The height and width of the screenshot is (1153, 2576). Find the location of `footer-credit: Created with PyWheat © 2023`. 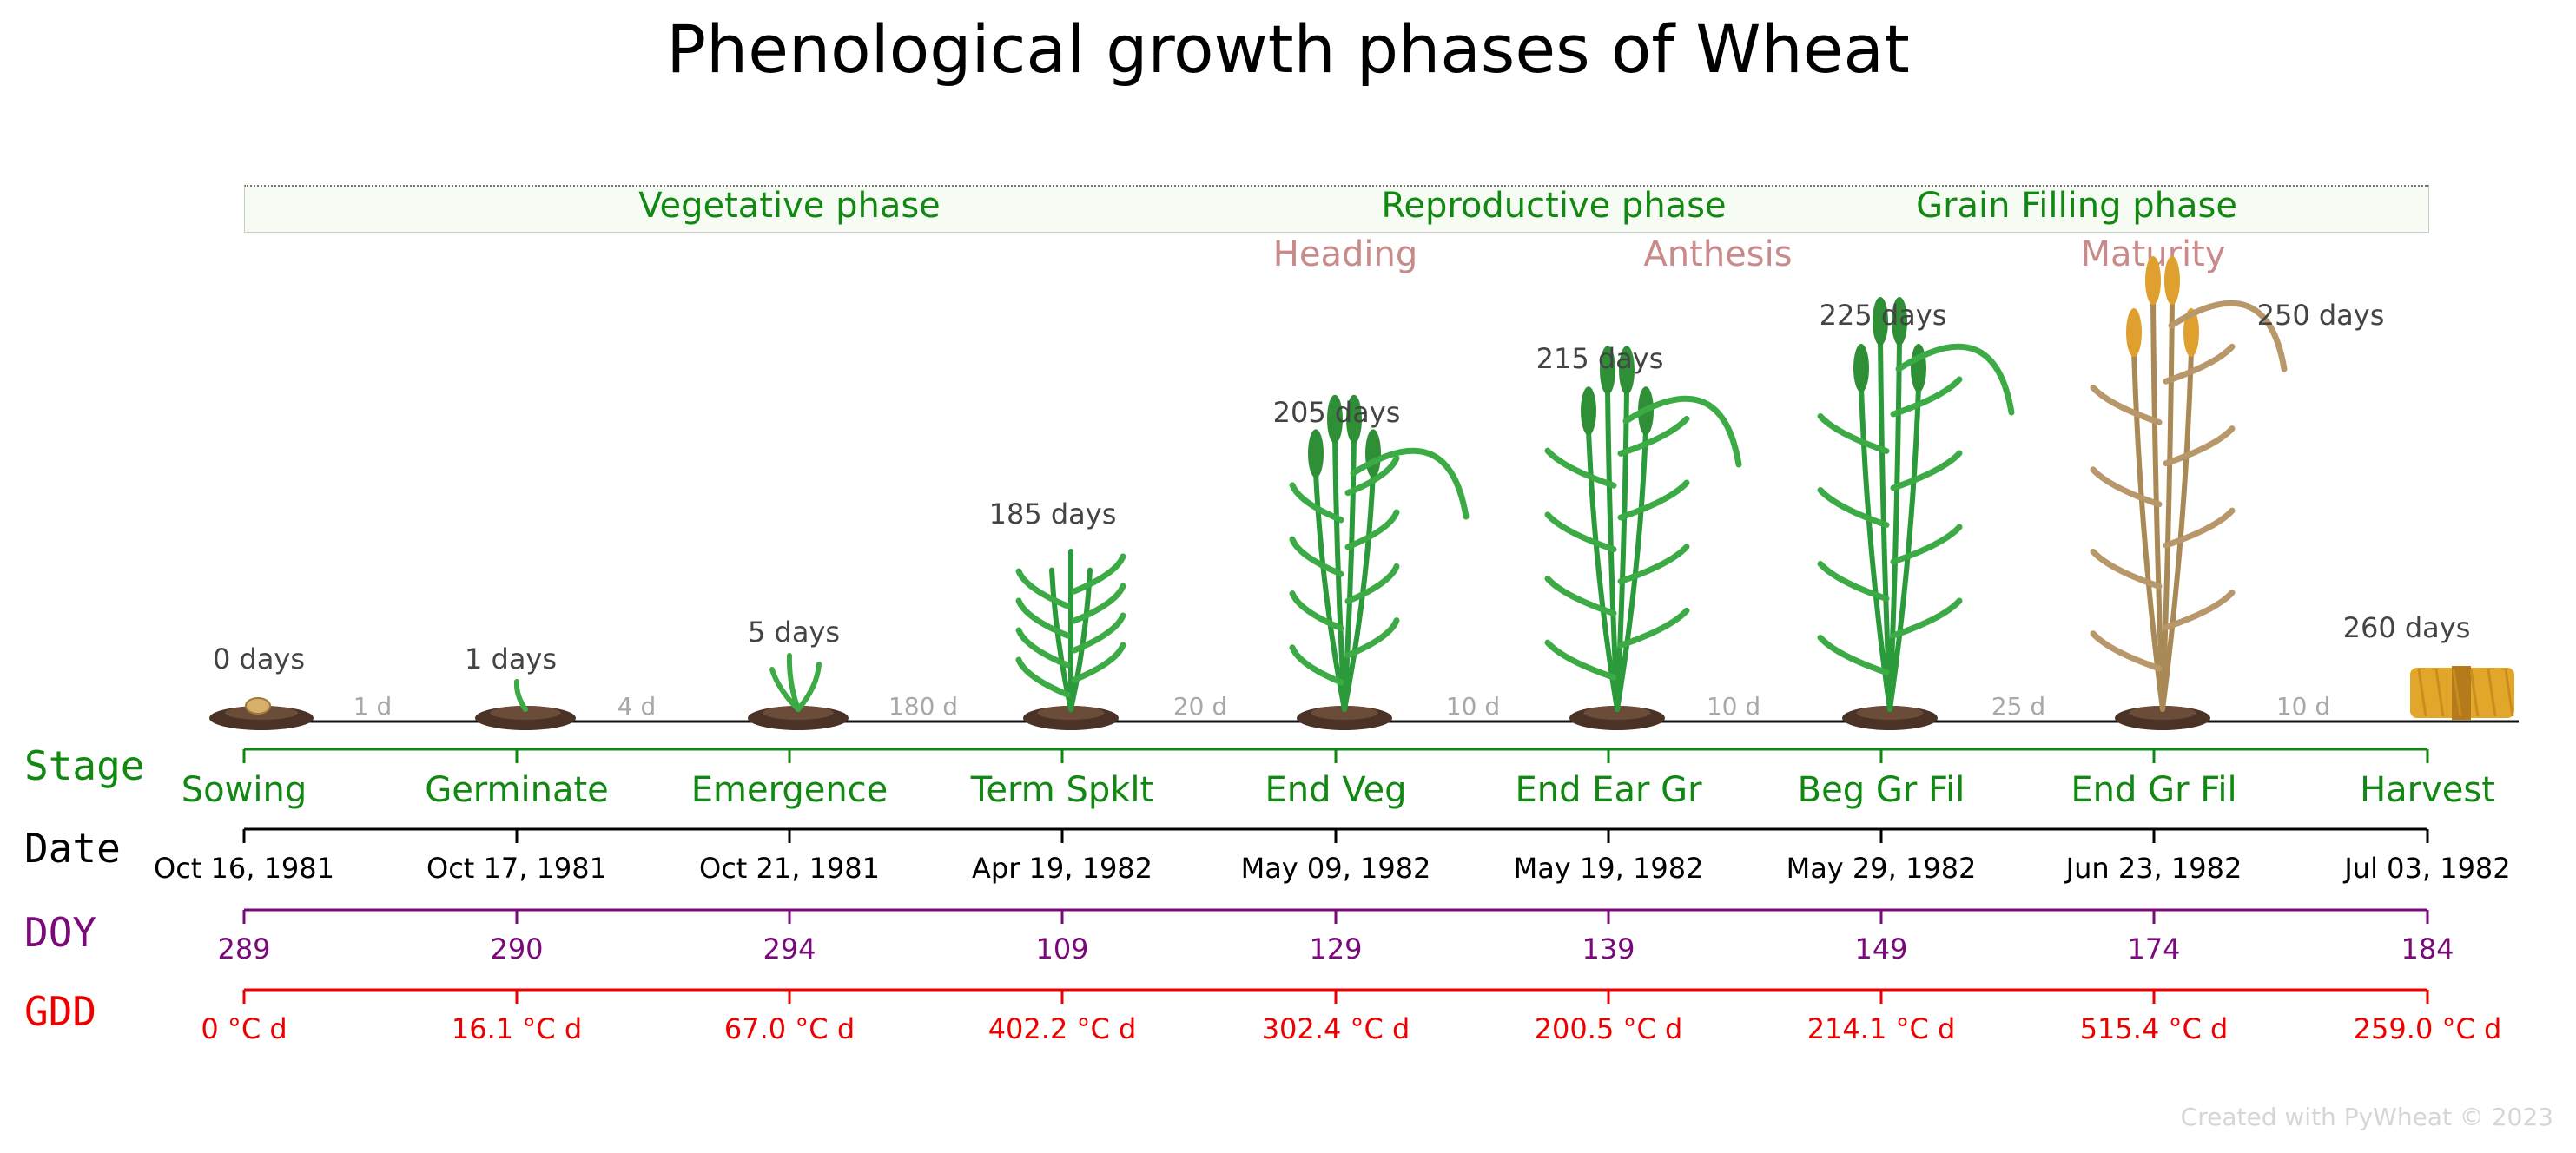

footer-credit: Created with PyWheat © 2023 is located at coordinates (2366, 1117).